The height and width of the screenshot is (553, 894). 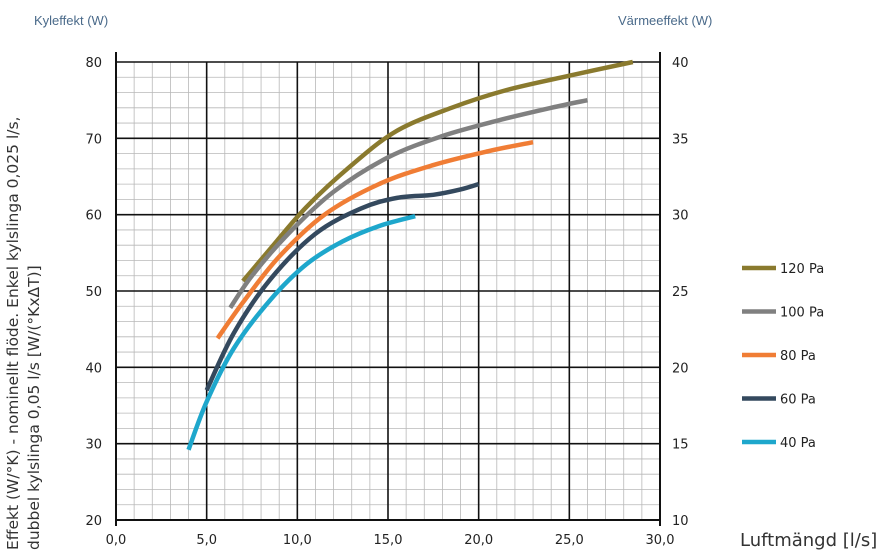 I want to click on legend: 120 Pa 100 Pa 80 Pa 60 Pa 40 Pa, so click(x=783, y=356).